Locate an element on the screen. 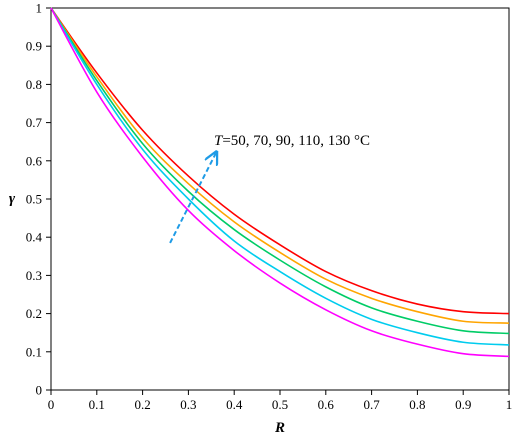  x-tick-label: 0.2 is located at coordinates (142, 404).